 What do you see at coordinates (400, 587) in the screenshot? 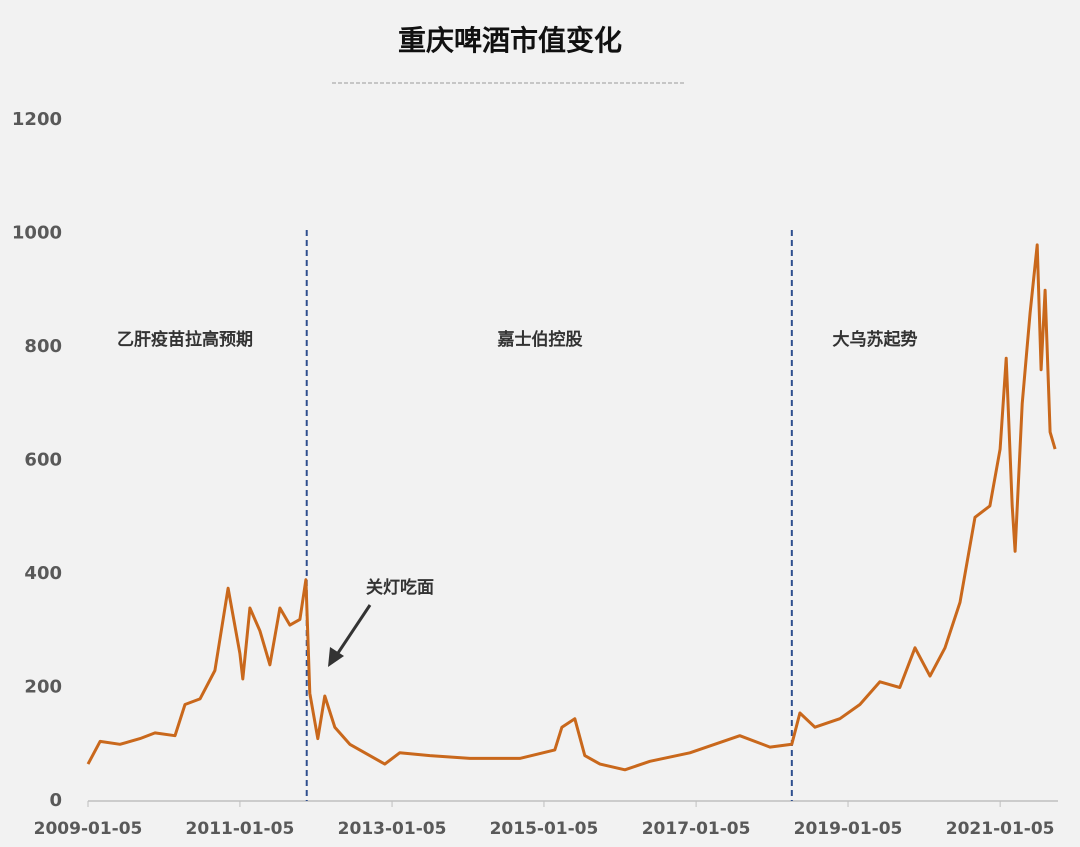
I see `annotation: 关灯吃面` at bounding box center [400, 587].